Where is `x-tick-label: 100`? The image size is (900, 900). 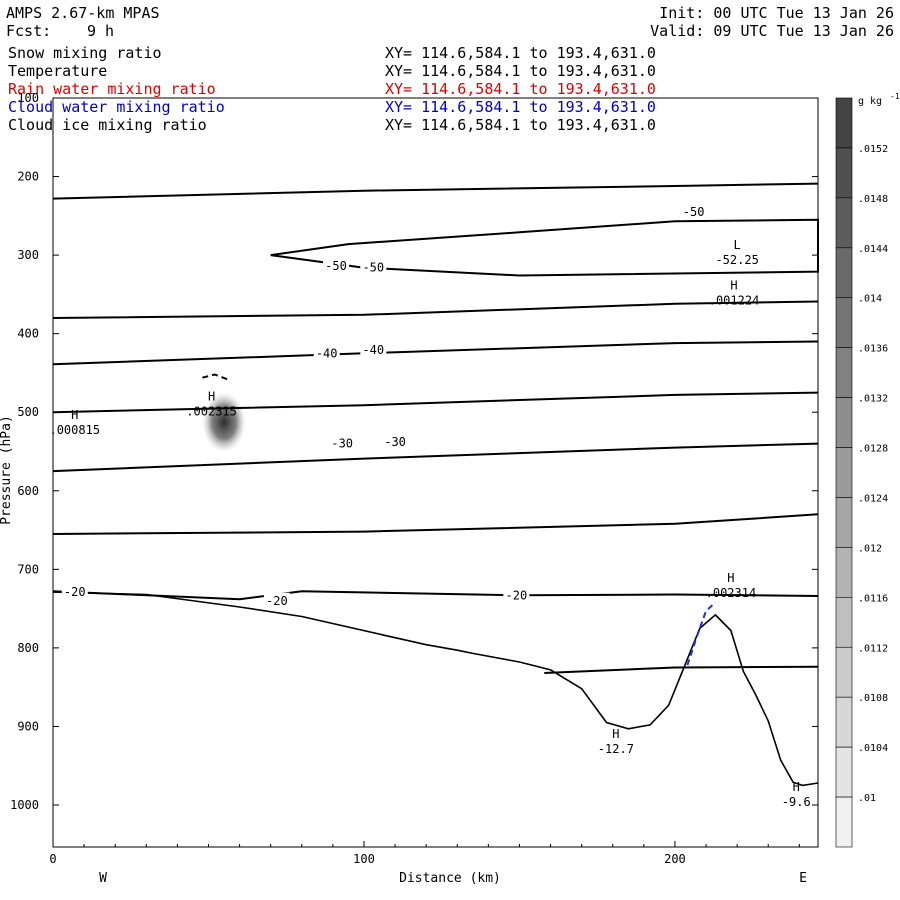 x-tick-label: 100 is located at coordinates (364, 859).